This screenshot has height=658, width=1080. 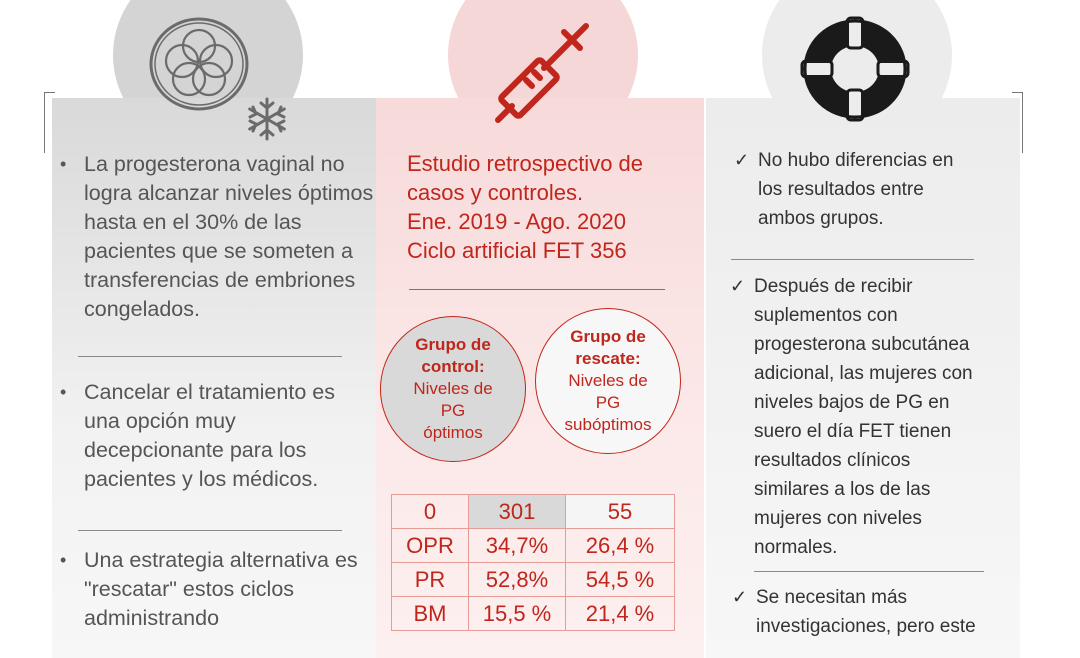 I want to click on item-line: ambos grupos., so click(x=821, y=218).